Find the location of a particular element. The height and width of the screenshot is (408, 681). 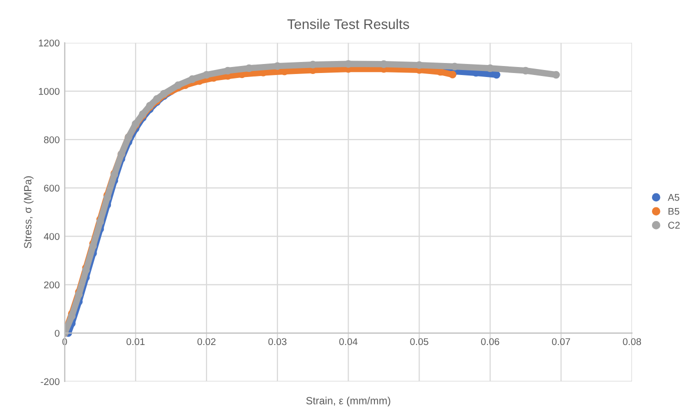

y-tick-label: -200 is located at coordinates (50, 382).